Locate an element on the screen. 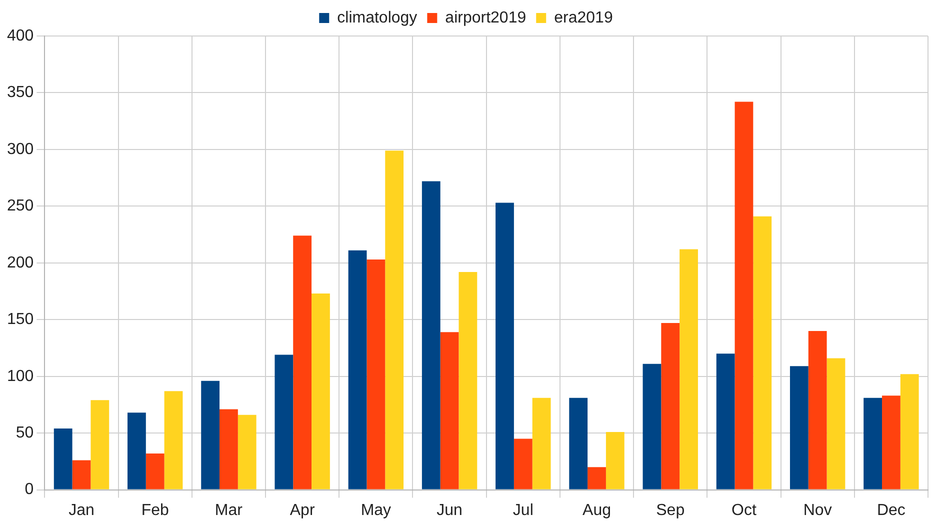 This screenshot has height=525, width=934. legend-label: airport2019 is located at coordinates (485, 17).